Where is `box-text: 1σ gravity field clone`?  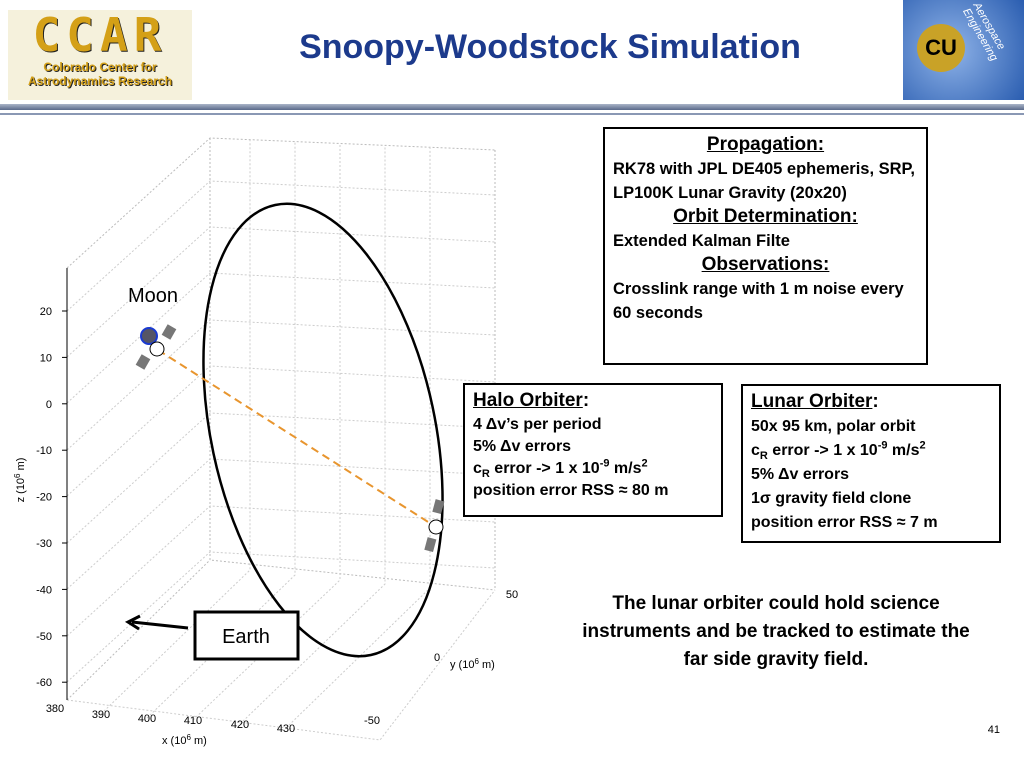
box-text: 1σ gravity field clone is located at coordinates (831, 498).